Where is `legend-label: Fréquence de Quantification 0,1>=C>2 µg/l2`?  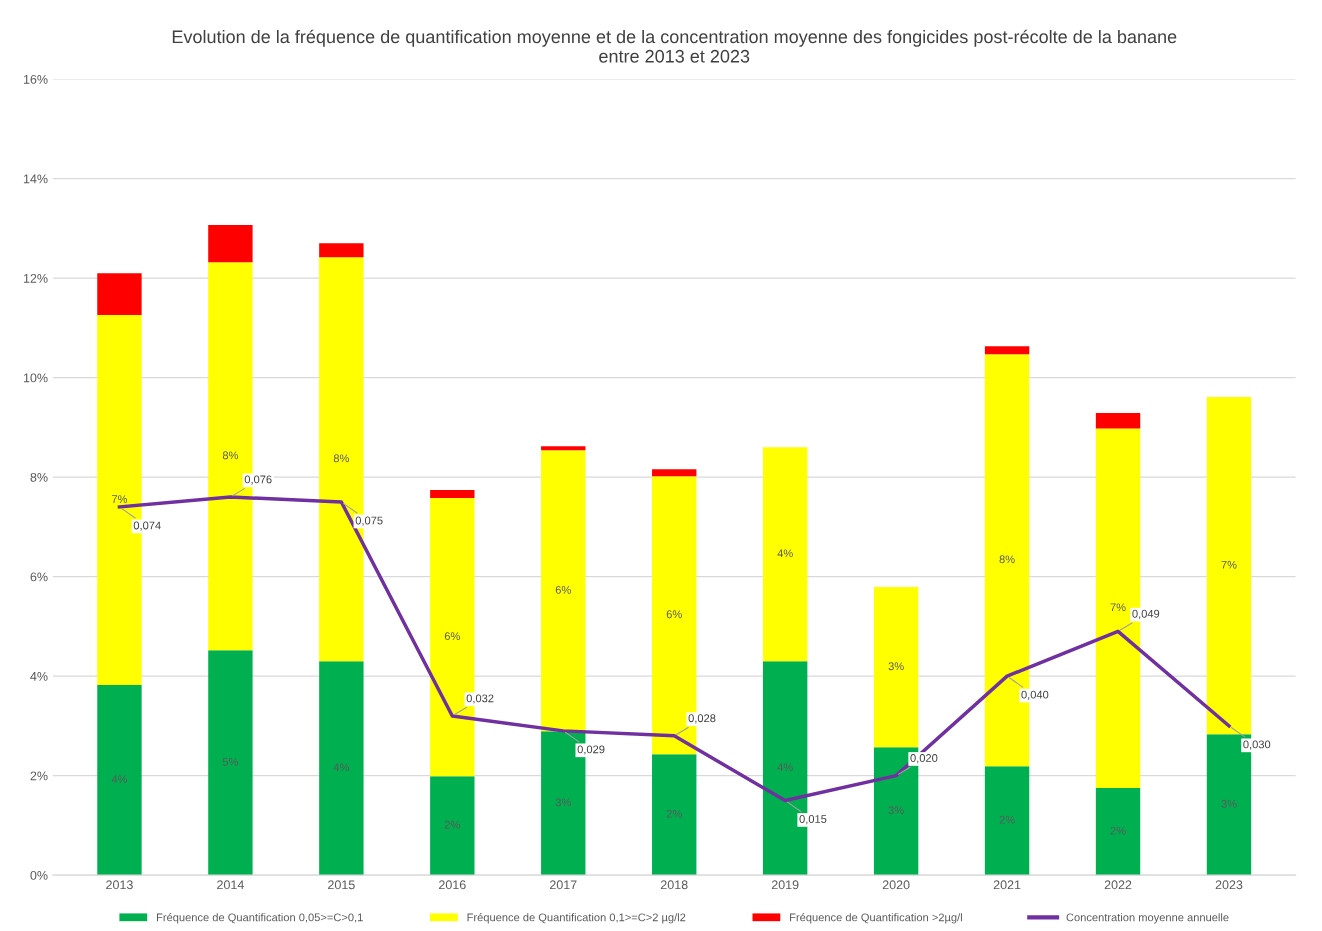
legend-label: Fréquence de Quantification 0,1>=C>2 µg/l2 is located at coordinates (576, 918).